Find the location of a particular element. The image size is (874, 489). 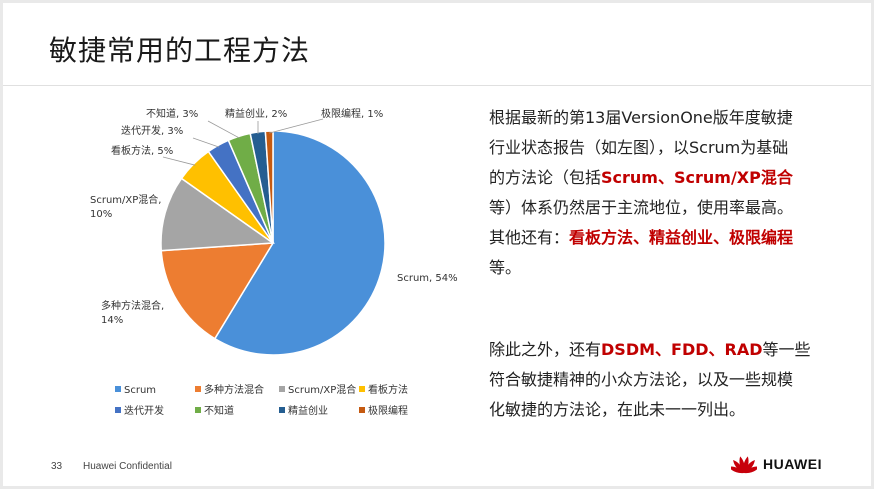

legend-swatch-iterative is located at coordinates (118, 410).